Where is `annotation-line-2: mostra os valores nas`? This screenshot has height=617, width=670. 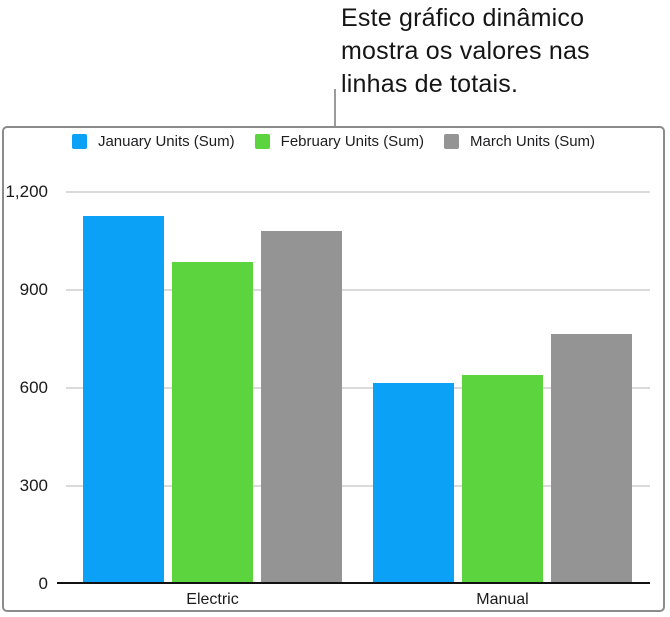 annotation-line-2: mostra os valores nas is located at coordinates (465, 51).